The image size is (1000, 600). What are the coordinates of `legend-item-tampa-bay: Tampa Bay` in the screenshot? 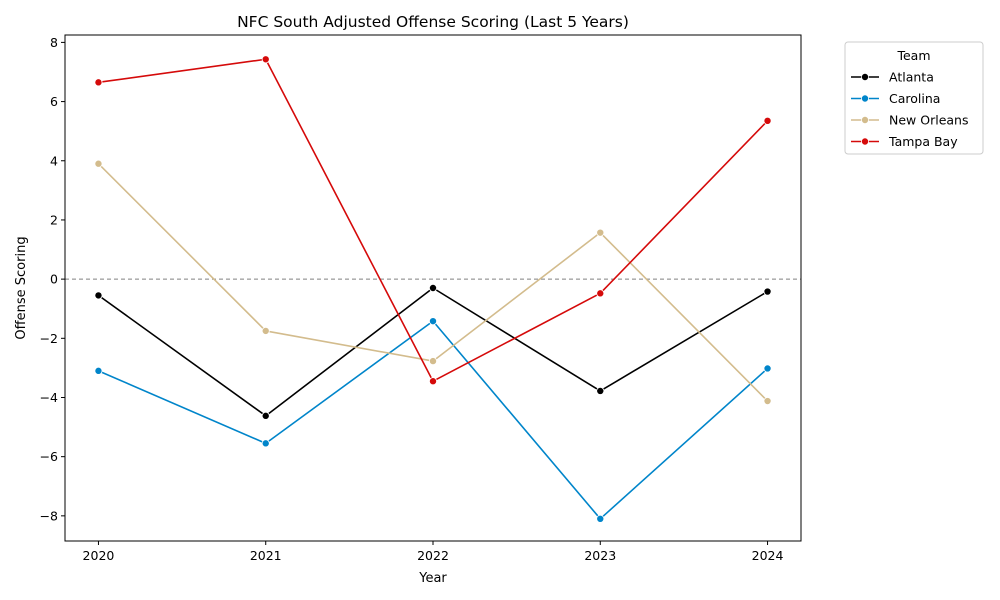 It's located at (904, 141).